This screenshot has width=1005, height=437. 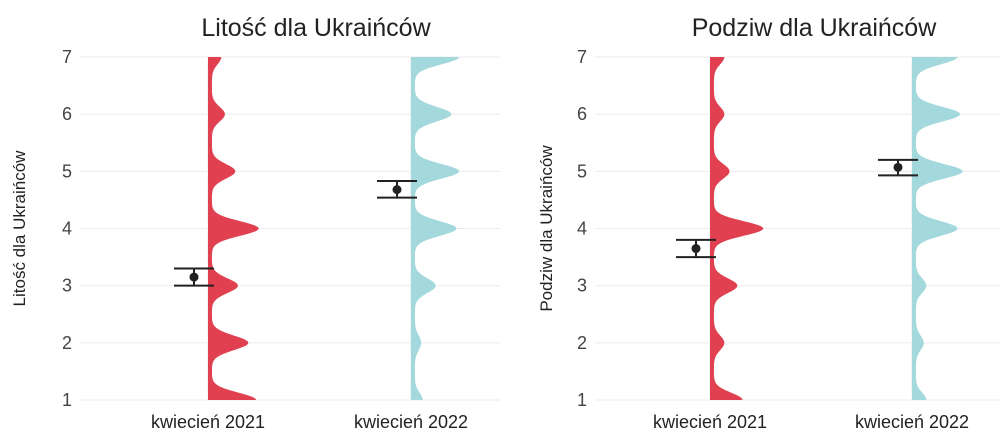 I want to click on chart-title: Litość dla Ukraińców, so click(x=316, y=28).